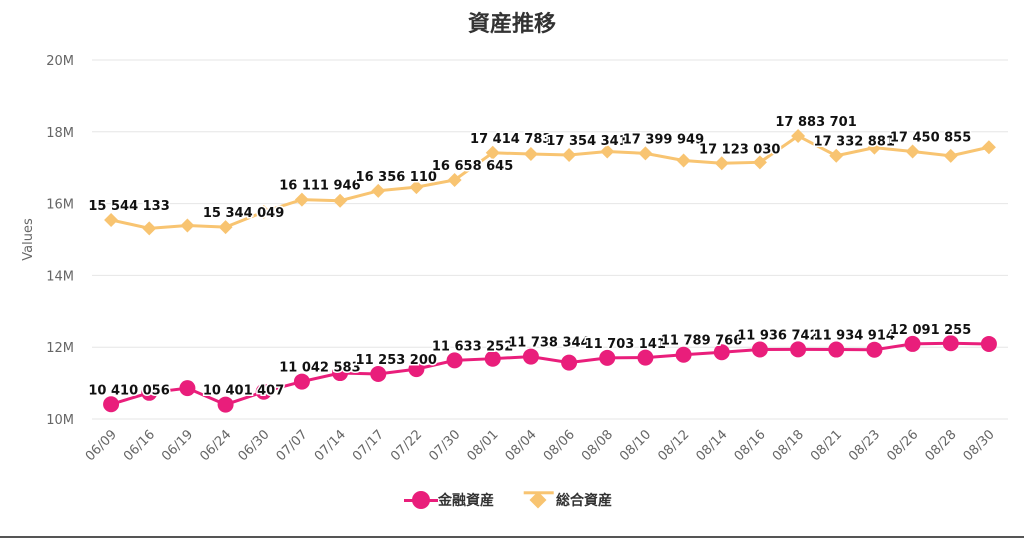 The width and height of the screenshot is (1024, 538). Describe the element at coordinates (597, 445) in the screenshot. I see `x-tick-label: 08/08` at that location.